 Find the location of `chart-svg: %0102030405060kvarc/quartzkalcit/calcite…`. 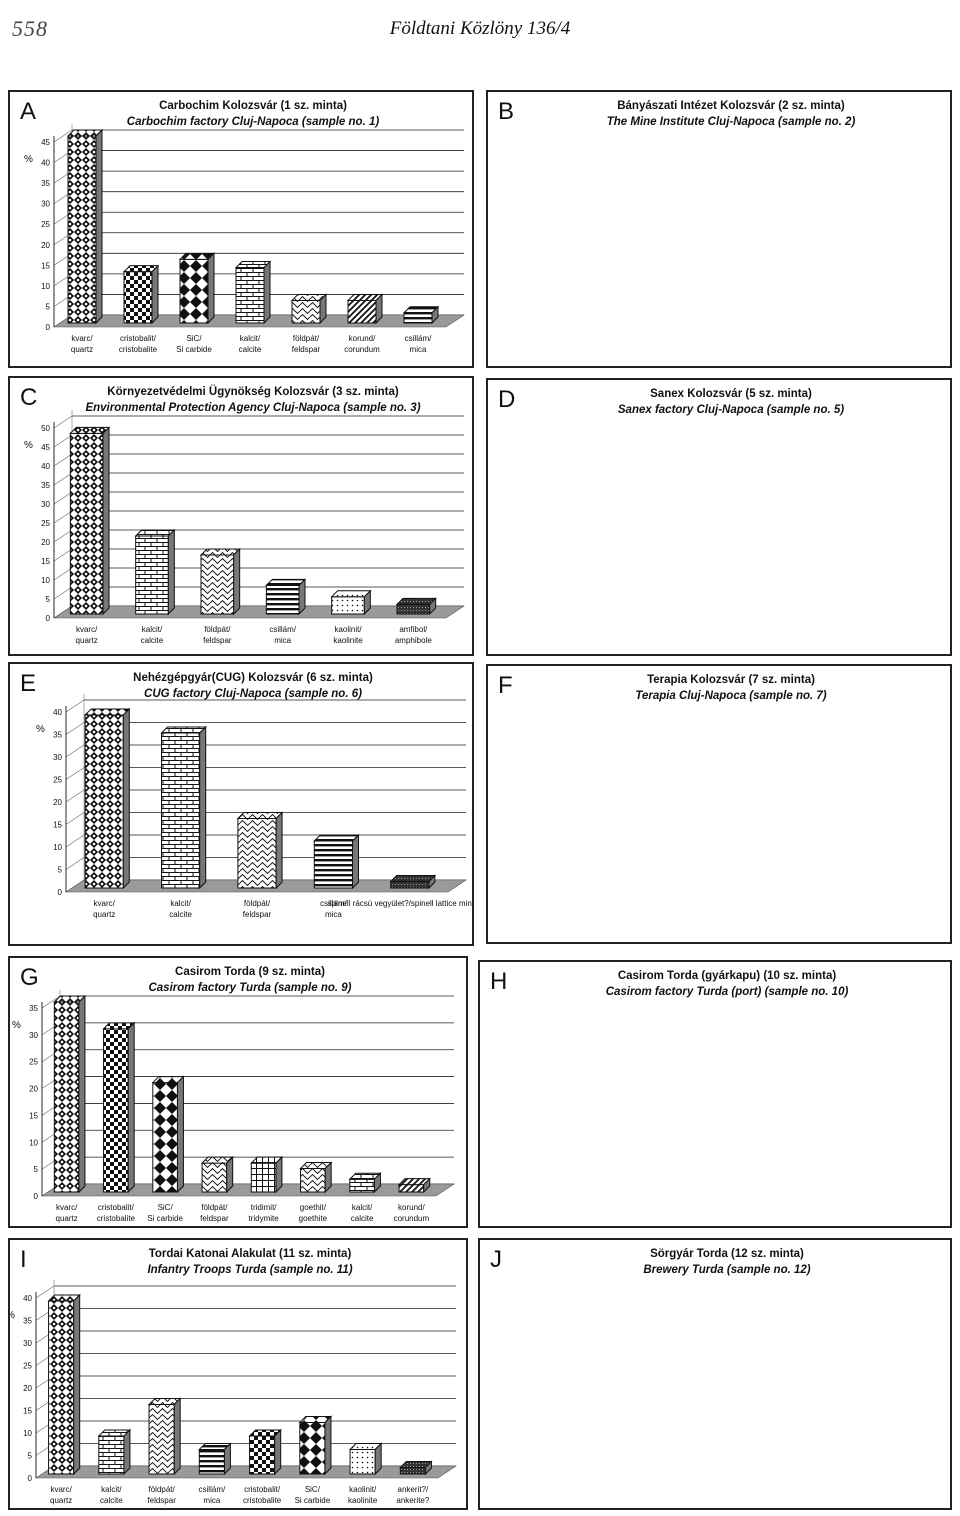

chart-svg: %0102030405060kvarc/quartzkalcit/calcite… is located at coordinates (715, 1374).